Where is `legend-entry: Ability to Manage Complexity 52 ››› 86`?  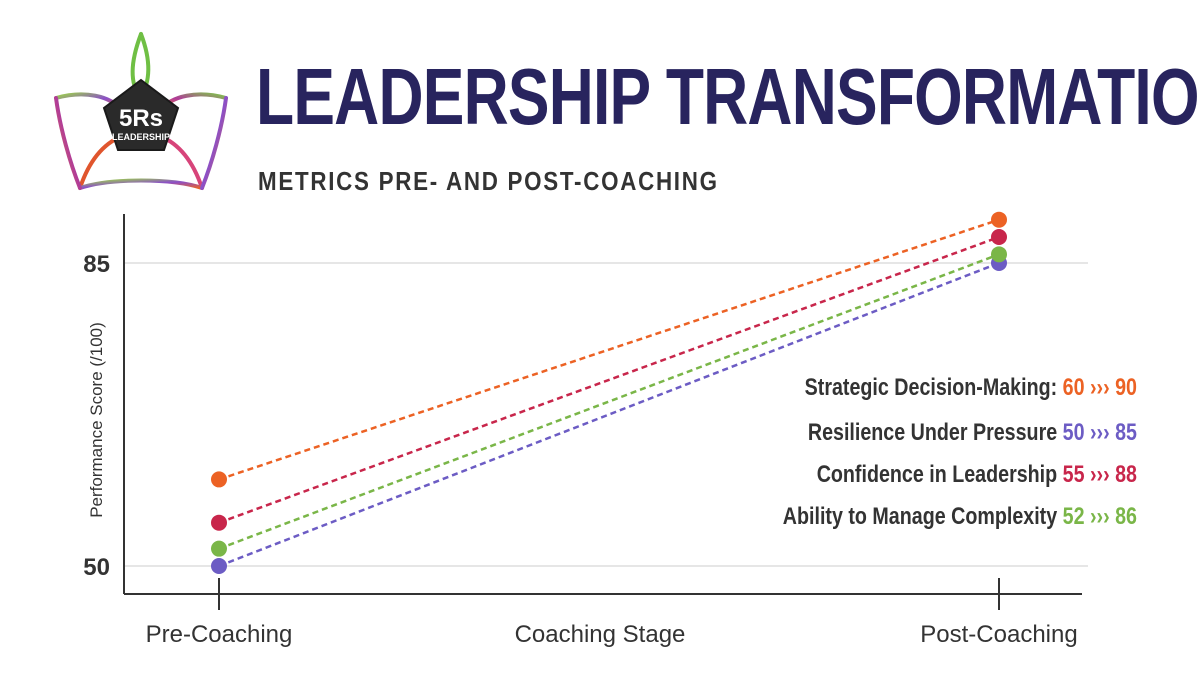 legend-entry: Ability to Manage Complexity 52 ››› 86 is located at coordinates (960, 515).